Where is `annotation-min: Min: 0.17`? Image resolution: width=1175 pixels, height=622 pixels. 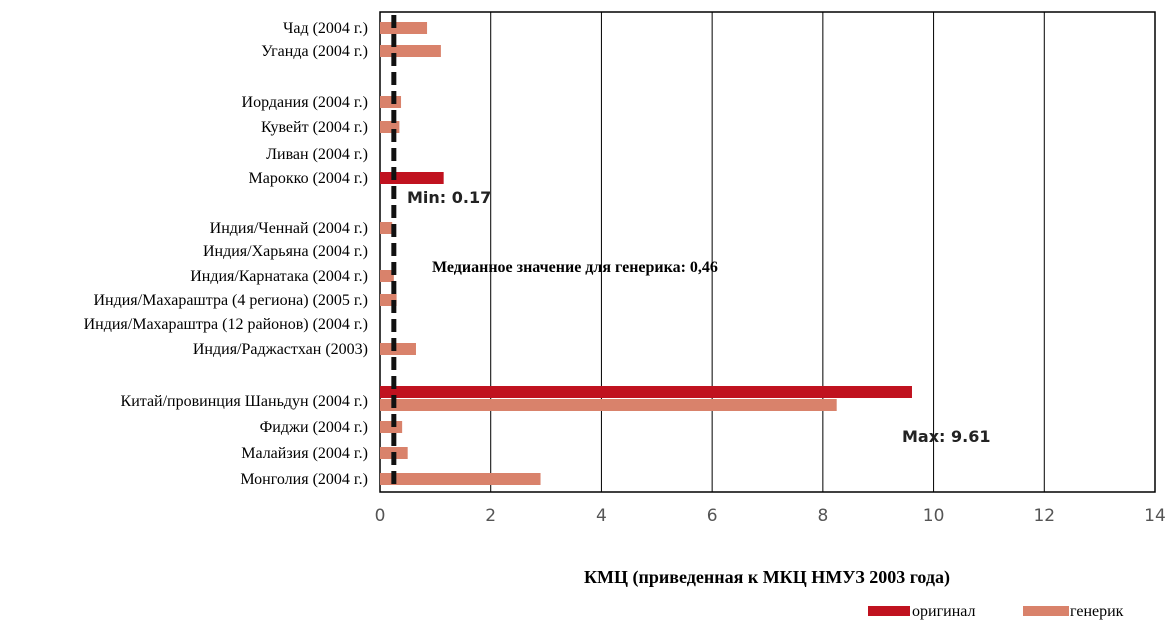 annotation-min: Min: 0.17 is located at coordinates (449, 197).